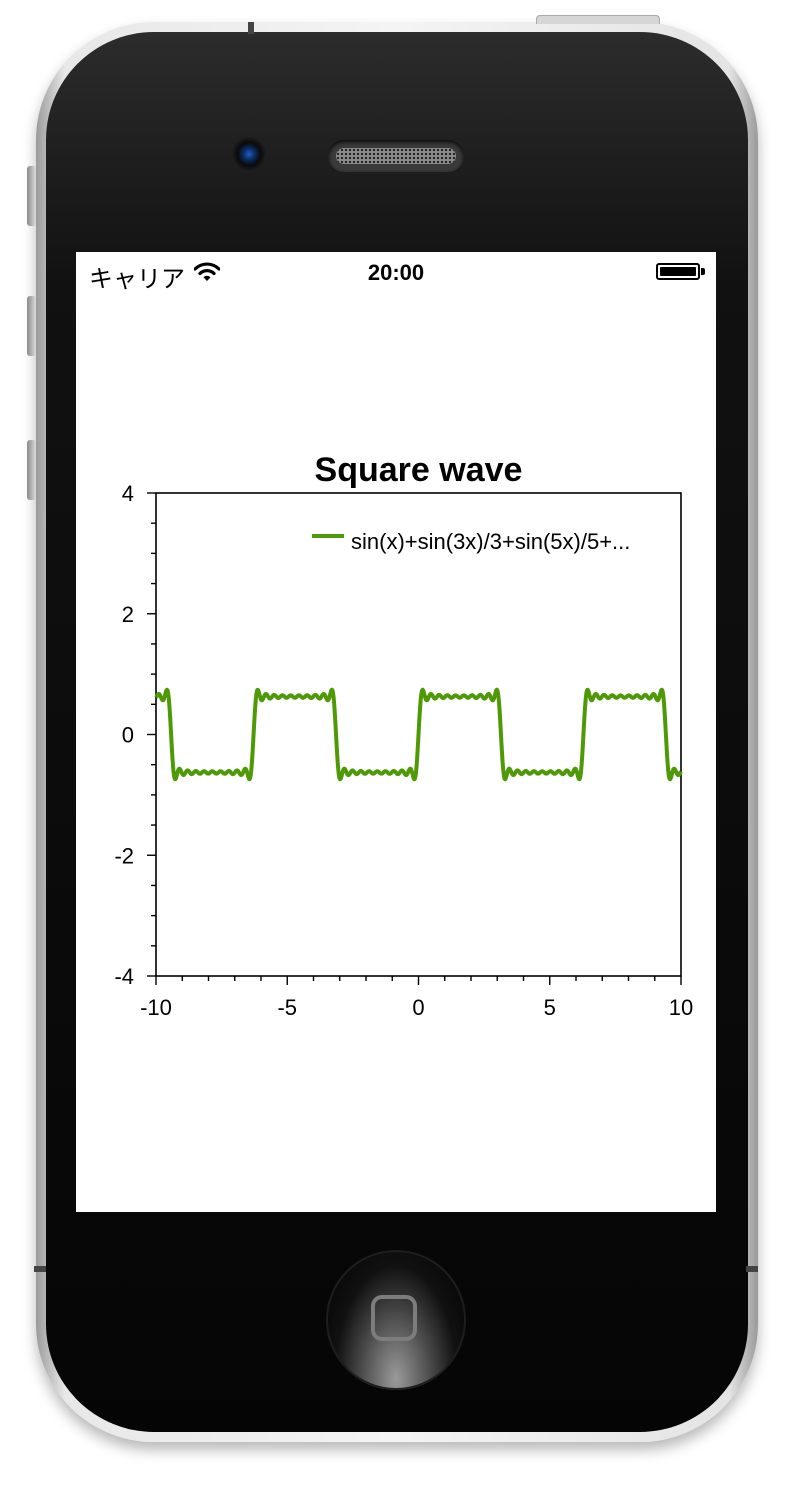 The image size is (792, 1488). What do you see at coordinates (678, 271) in the screenshot?
I see `battery-icon` at bounding box center [678, 271].